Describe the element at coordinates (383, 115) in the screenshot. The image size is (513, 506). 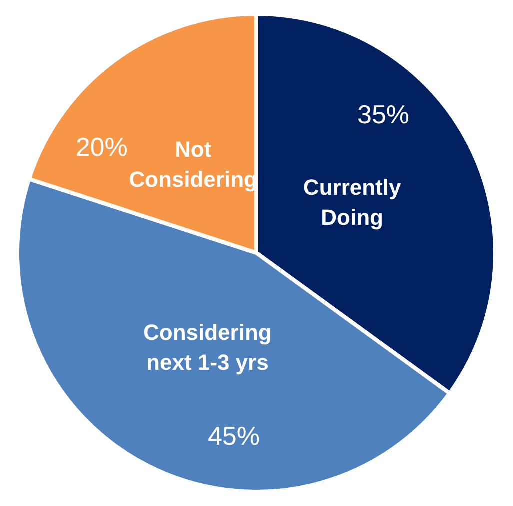
I see `data-label: 35%` at that location.